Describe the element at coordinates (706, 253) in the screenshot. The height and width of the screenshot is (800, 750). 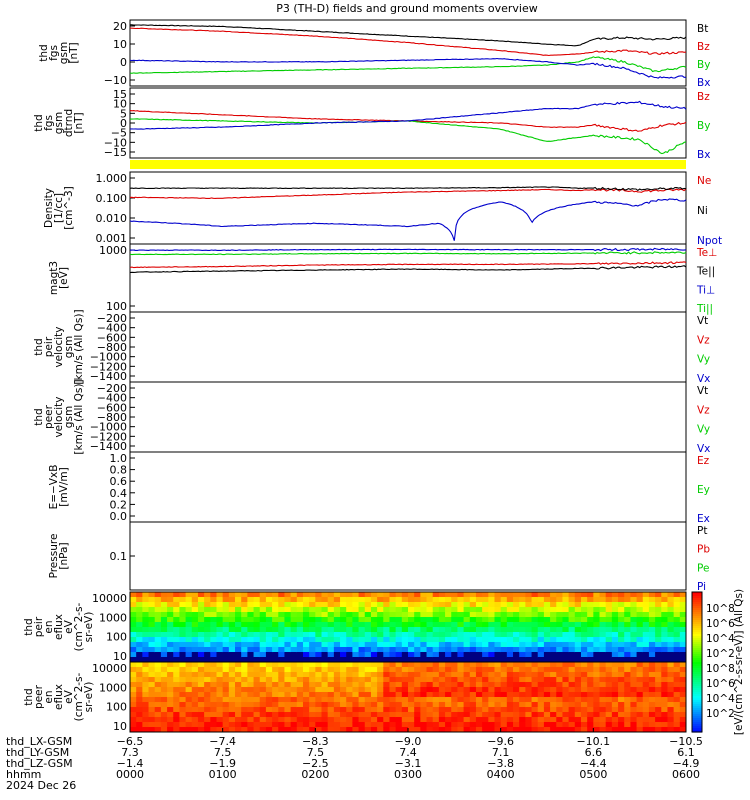
I see `legend-Te⊥: Te⊥` at that location.